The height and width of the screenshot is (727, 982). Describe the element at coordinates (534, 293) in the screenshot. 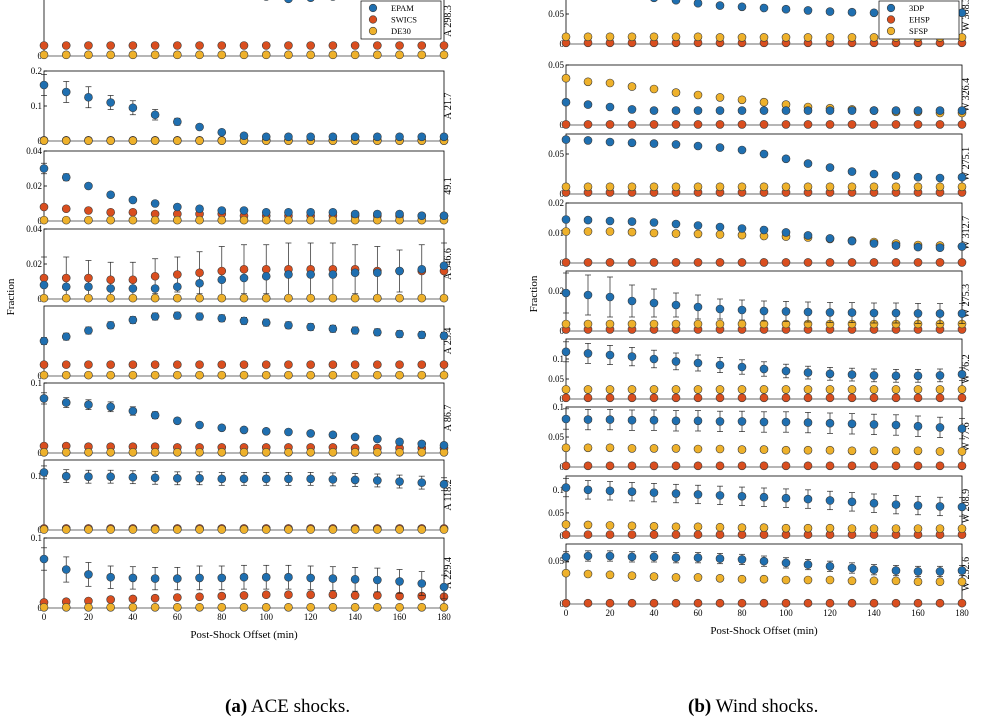

I see `y-axis-label: Fraction` at that location.